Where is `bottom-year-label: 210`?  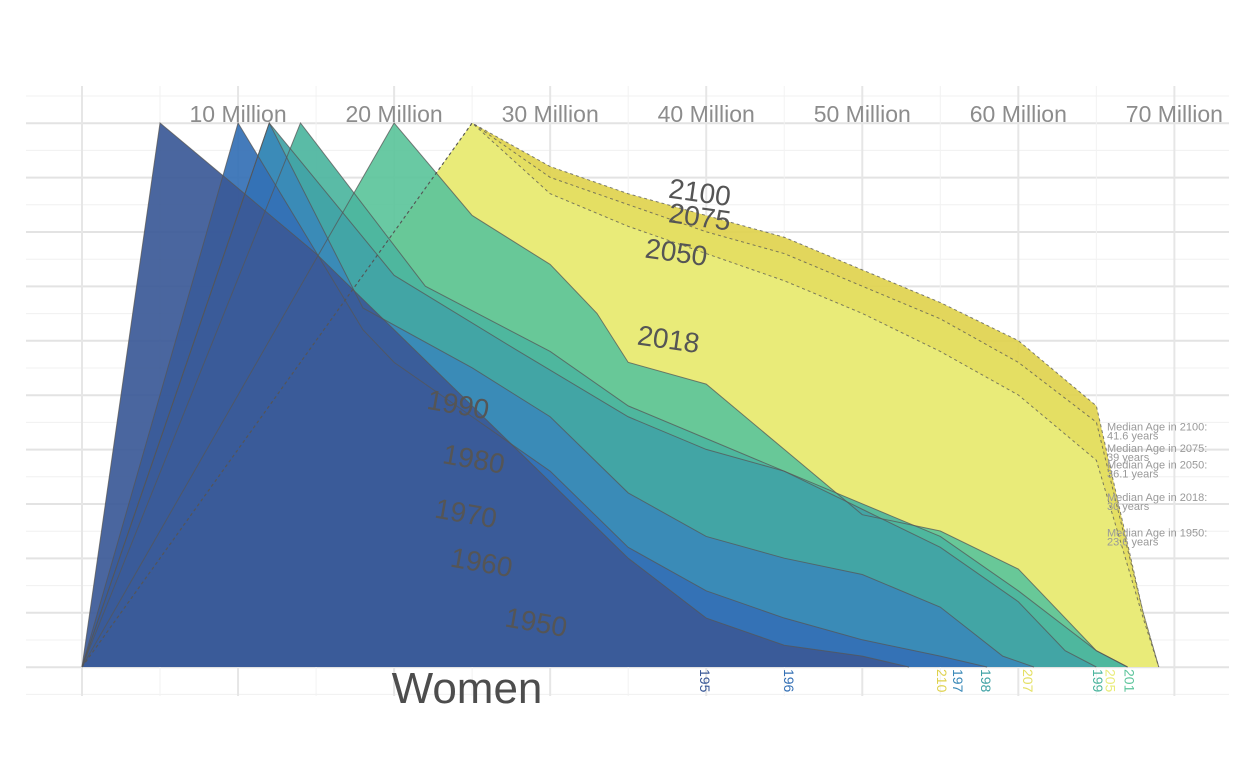
bottom-year-label: 210 is located at coordinates (942, 681).